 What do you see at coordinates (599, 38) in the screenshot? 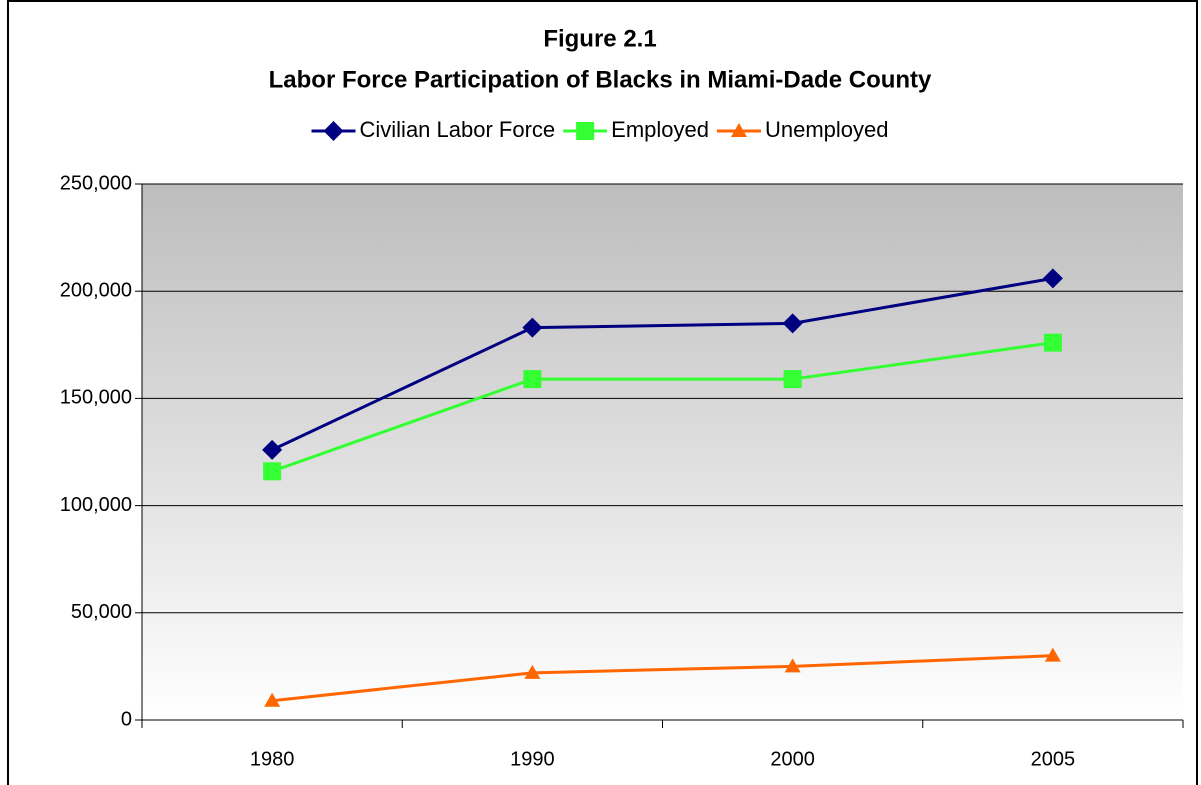
I see `chart-title: Figure 2.1` at bounding box center [599, 38].